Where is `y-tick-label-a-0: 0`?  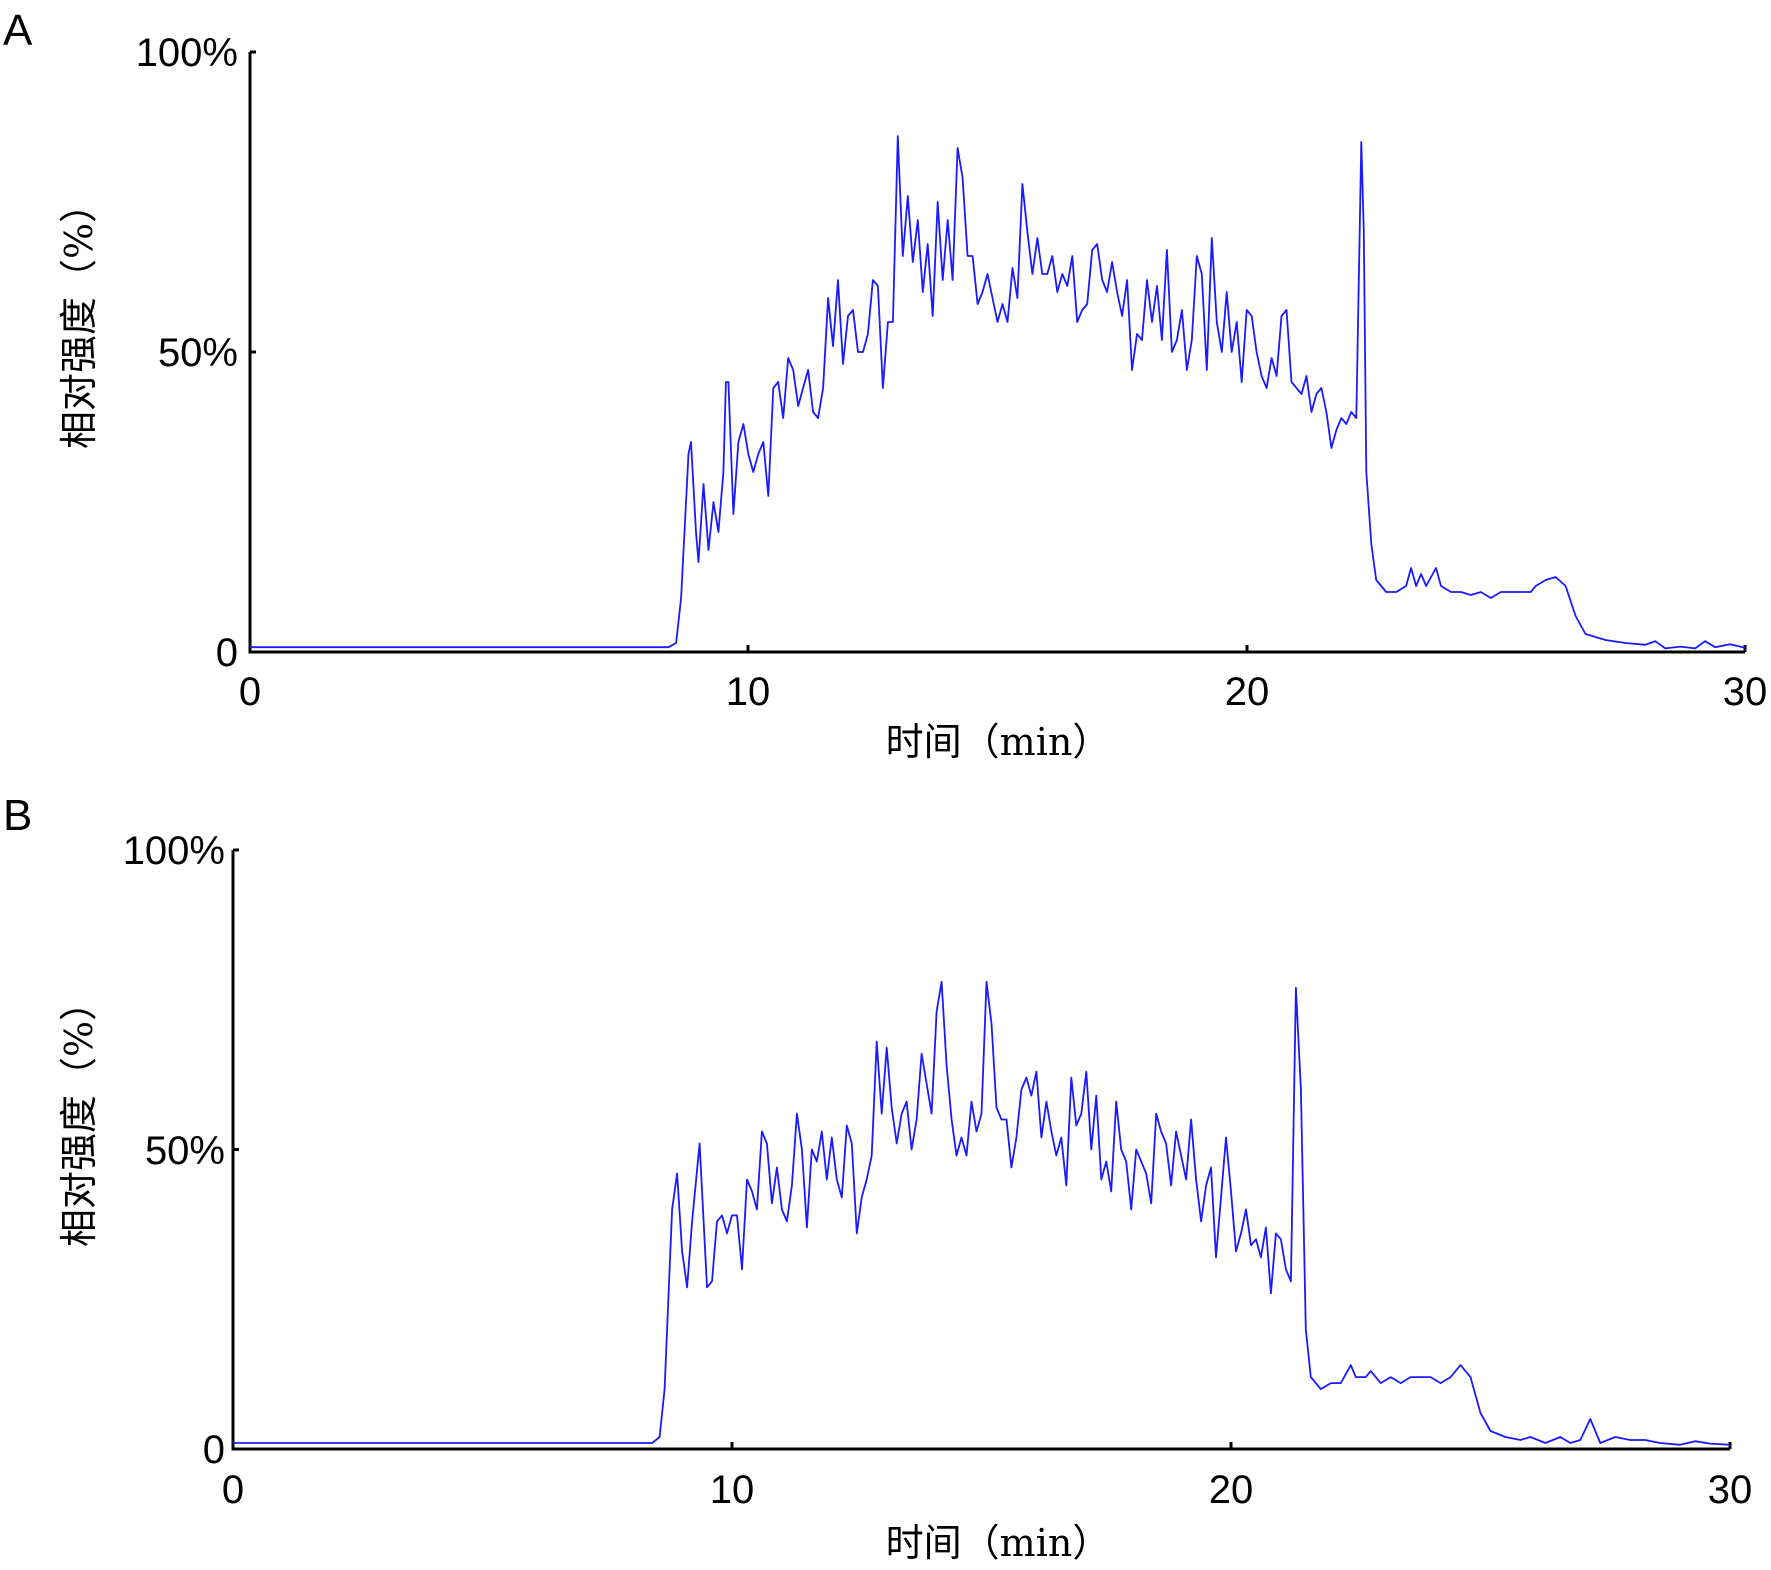
y-tick-label-a-0: 0 is located at coordinates (227, 653).